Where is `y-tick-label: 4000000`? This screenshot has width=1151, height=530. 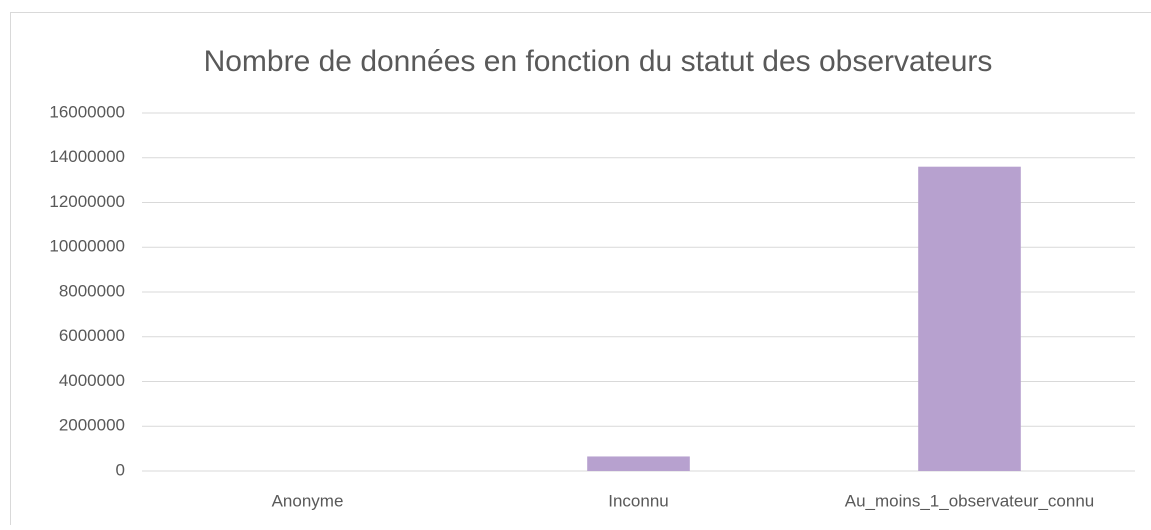
y-tick-label: 4000000 is located at coordinates (92, 380).